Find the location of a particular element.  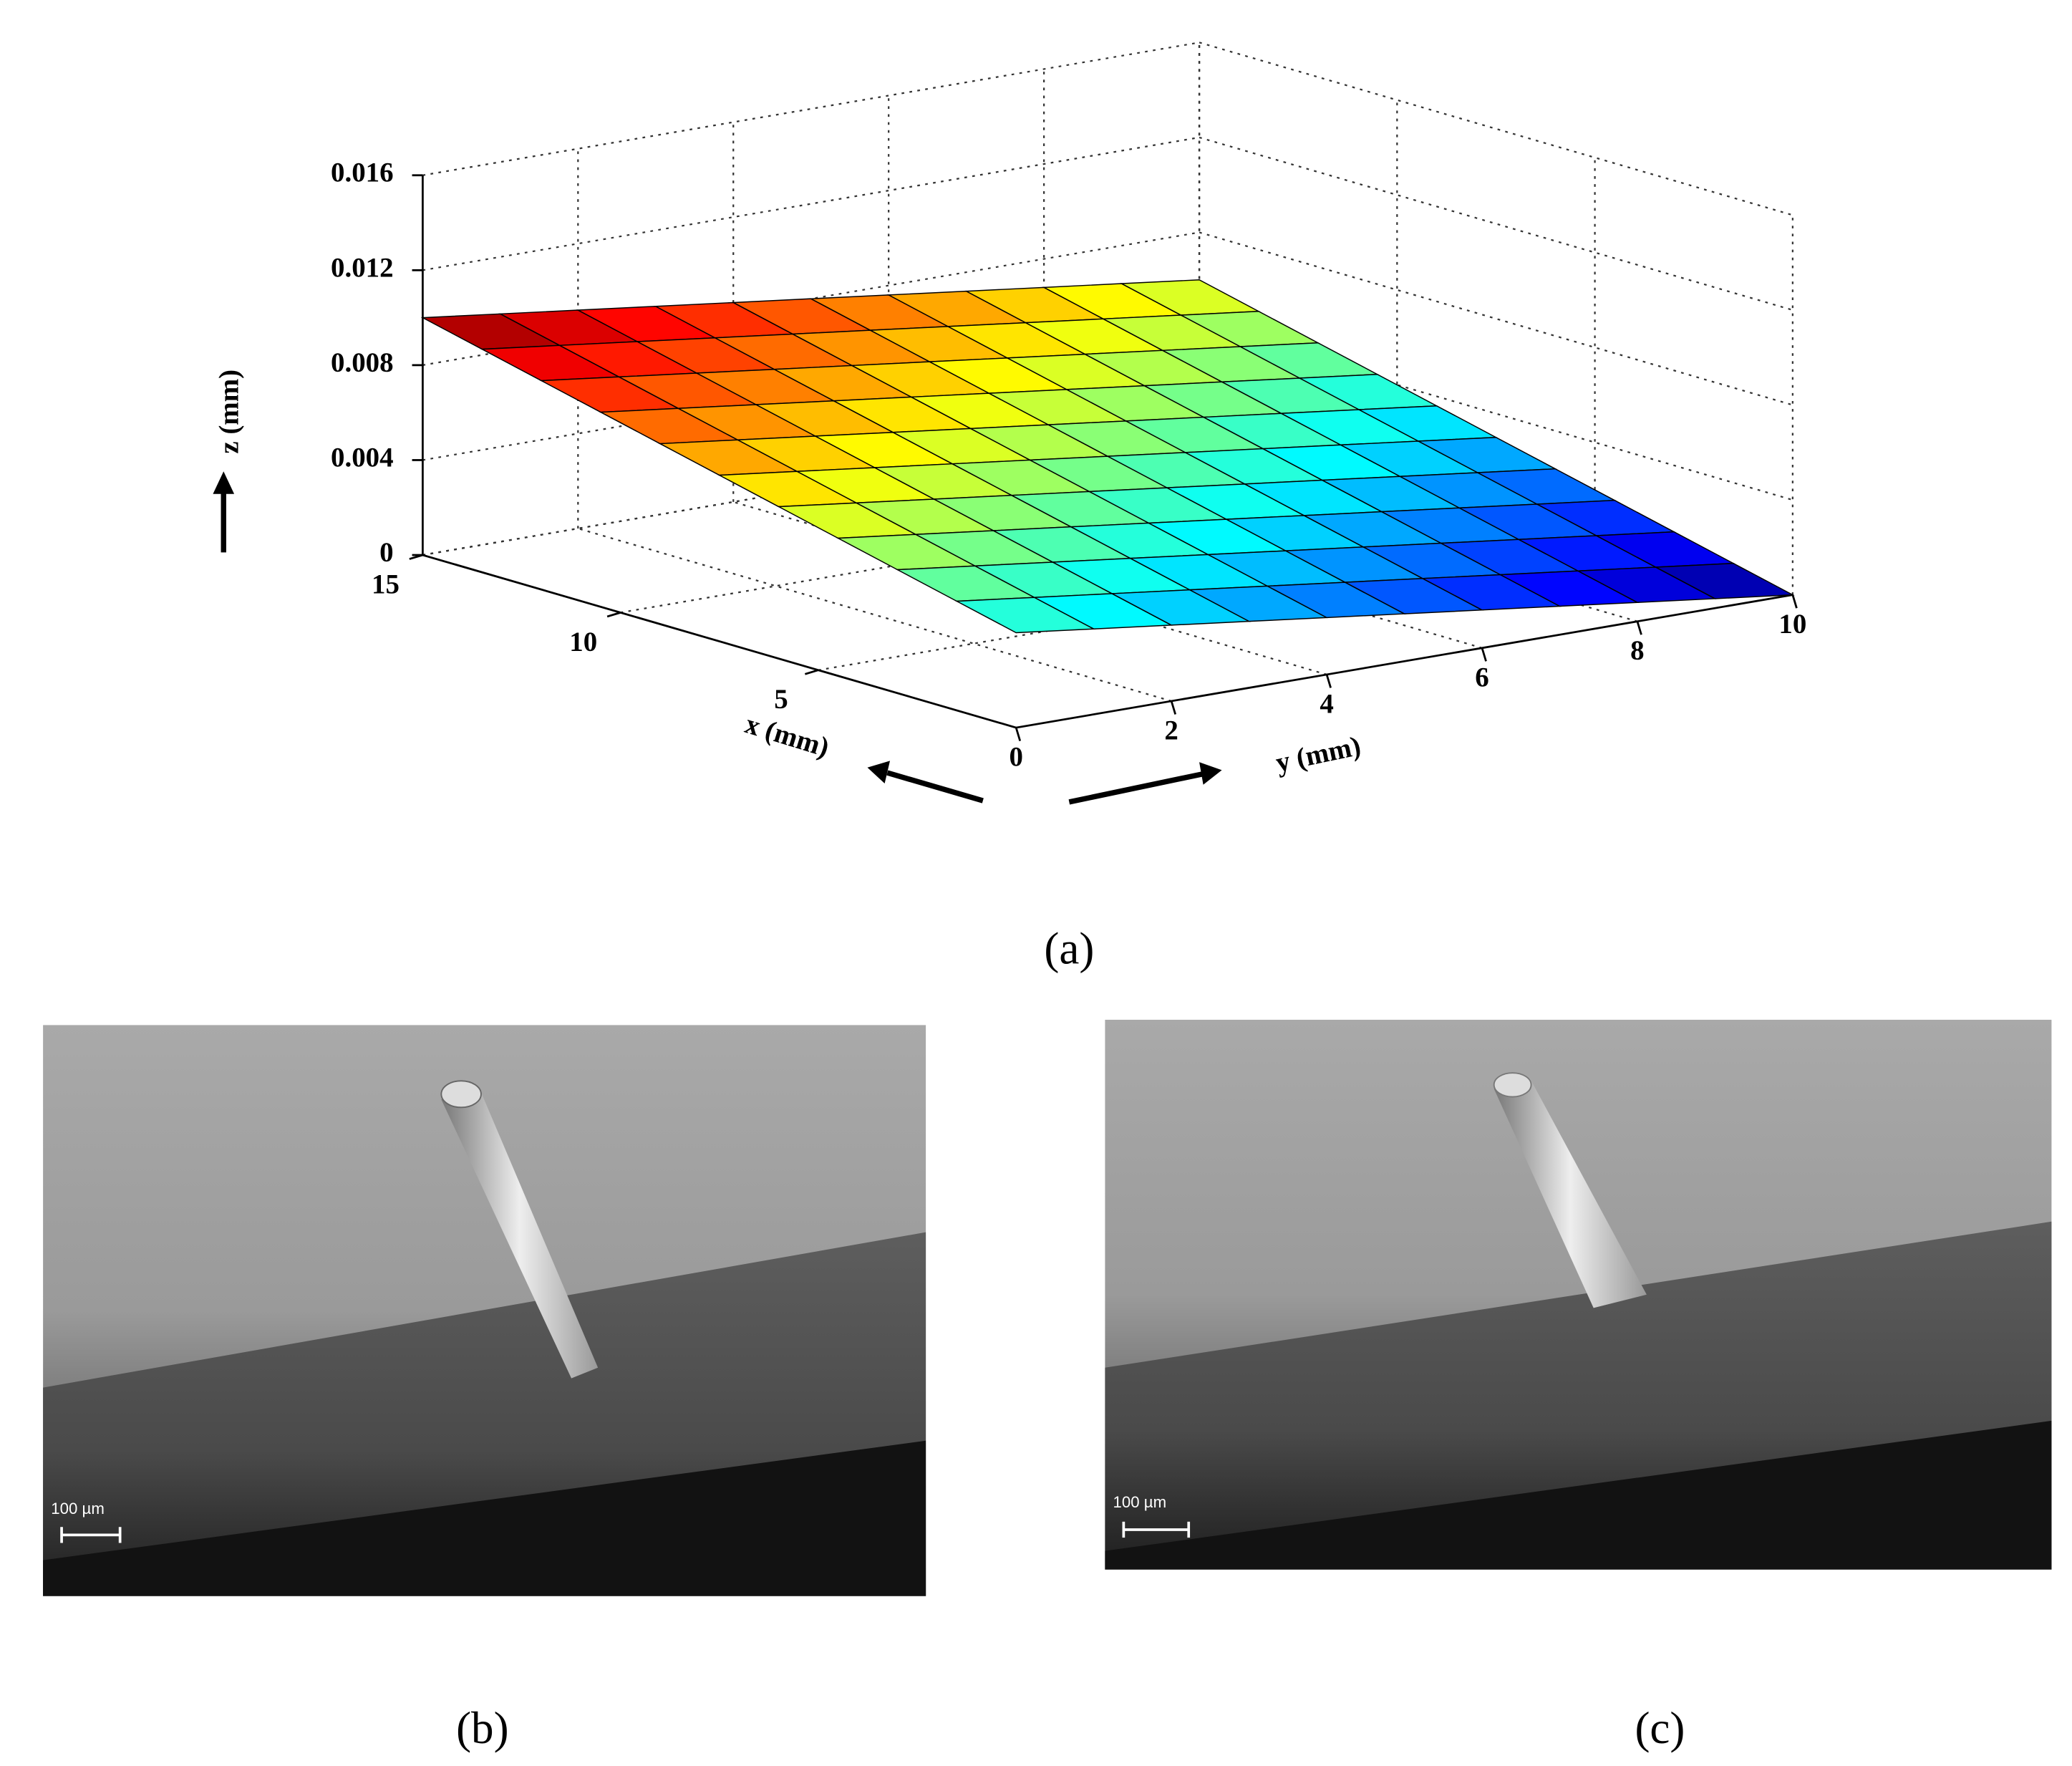

y-axis is located at coordinates (1404, 661).